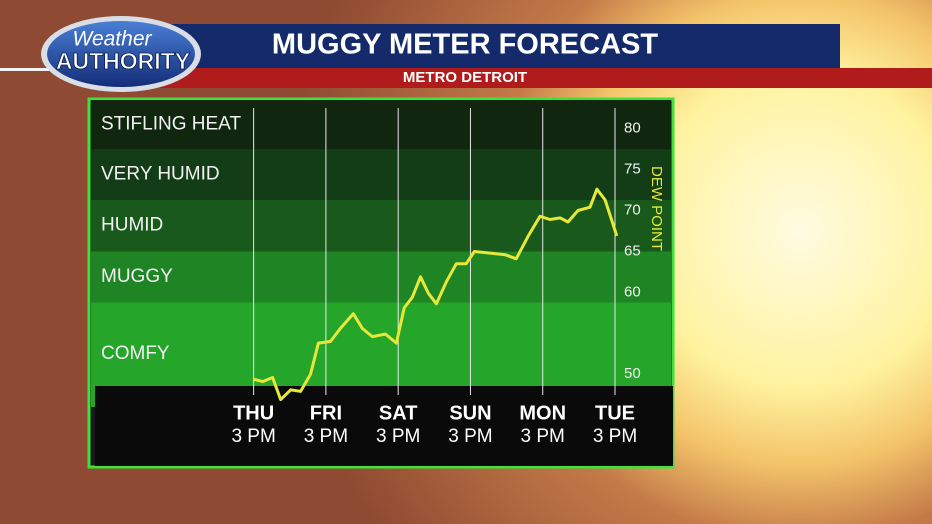 The image size is (932, 524). I want to click on y-tick-label: 70, so click(632, 209).